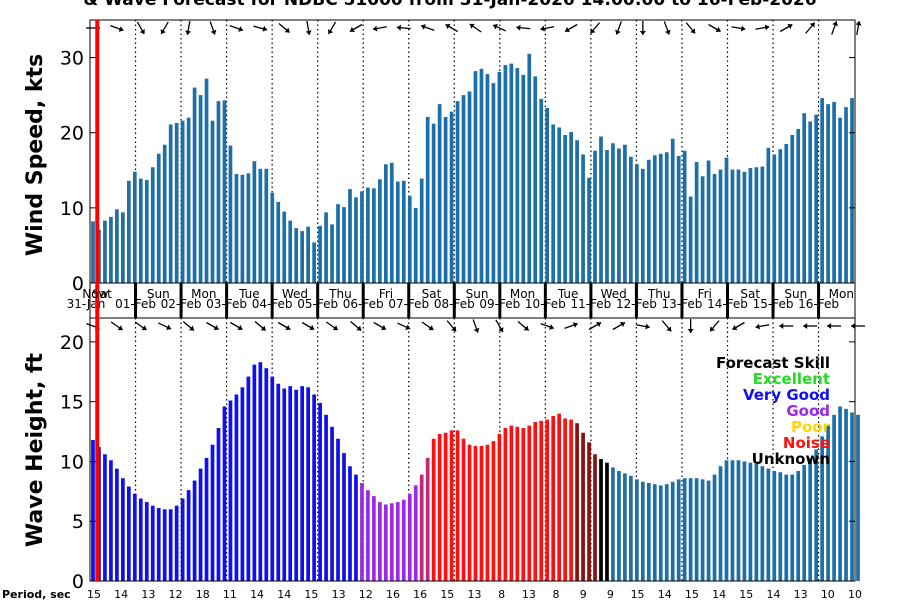 The image size is (900, 600). Describe the element at coordinates (36, 594) in the screenshot. I see `period-axis-label: Period, sec` at that location.